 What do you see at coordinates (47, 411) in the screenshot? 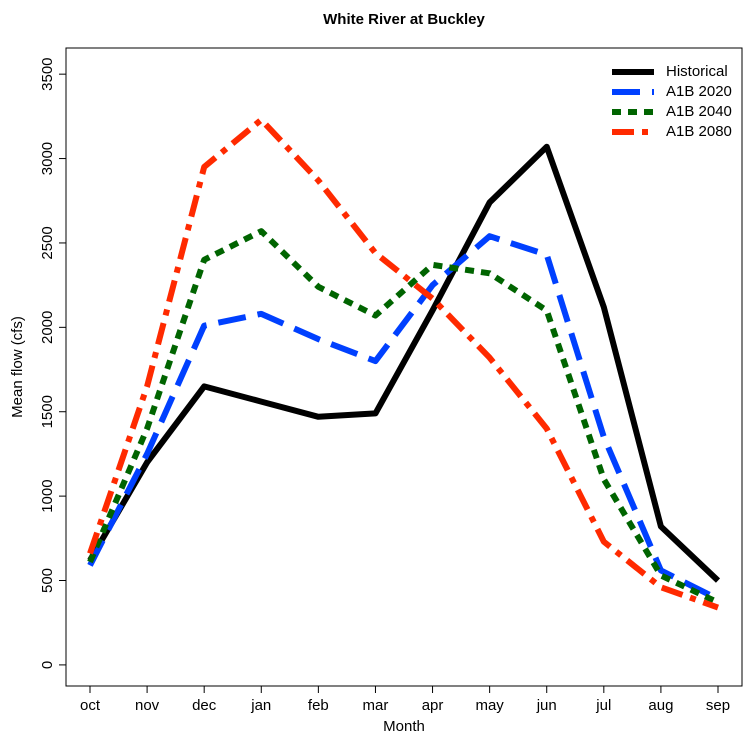
I see `y-tick-label: 1500` at bounding box center [47, 411].